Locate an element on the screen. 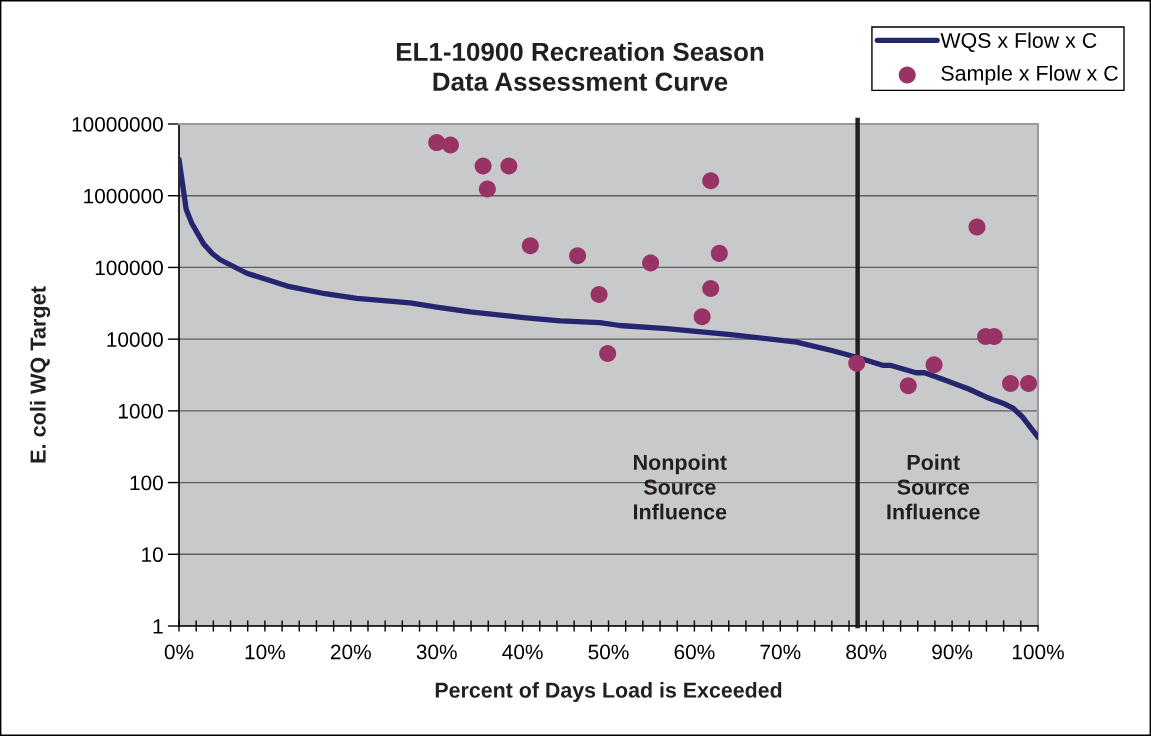  x-tick-label: 20% is located at coordinates (351, 652).